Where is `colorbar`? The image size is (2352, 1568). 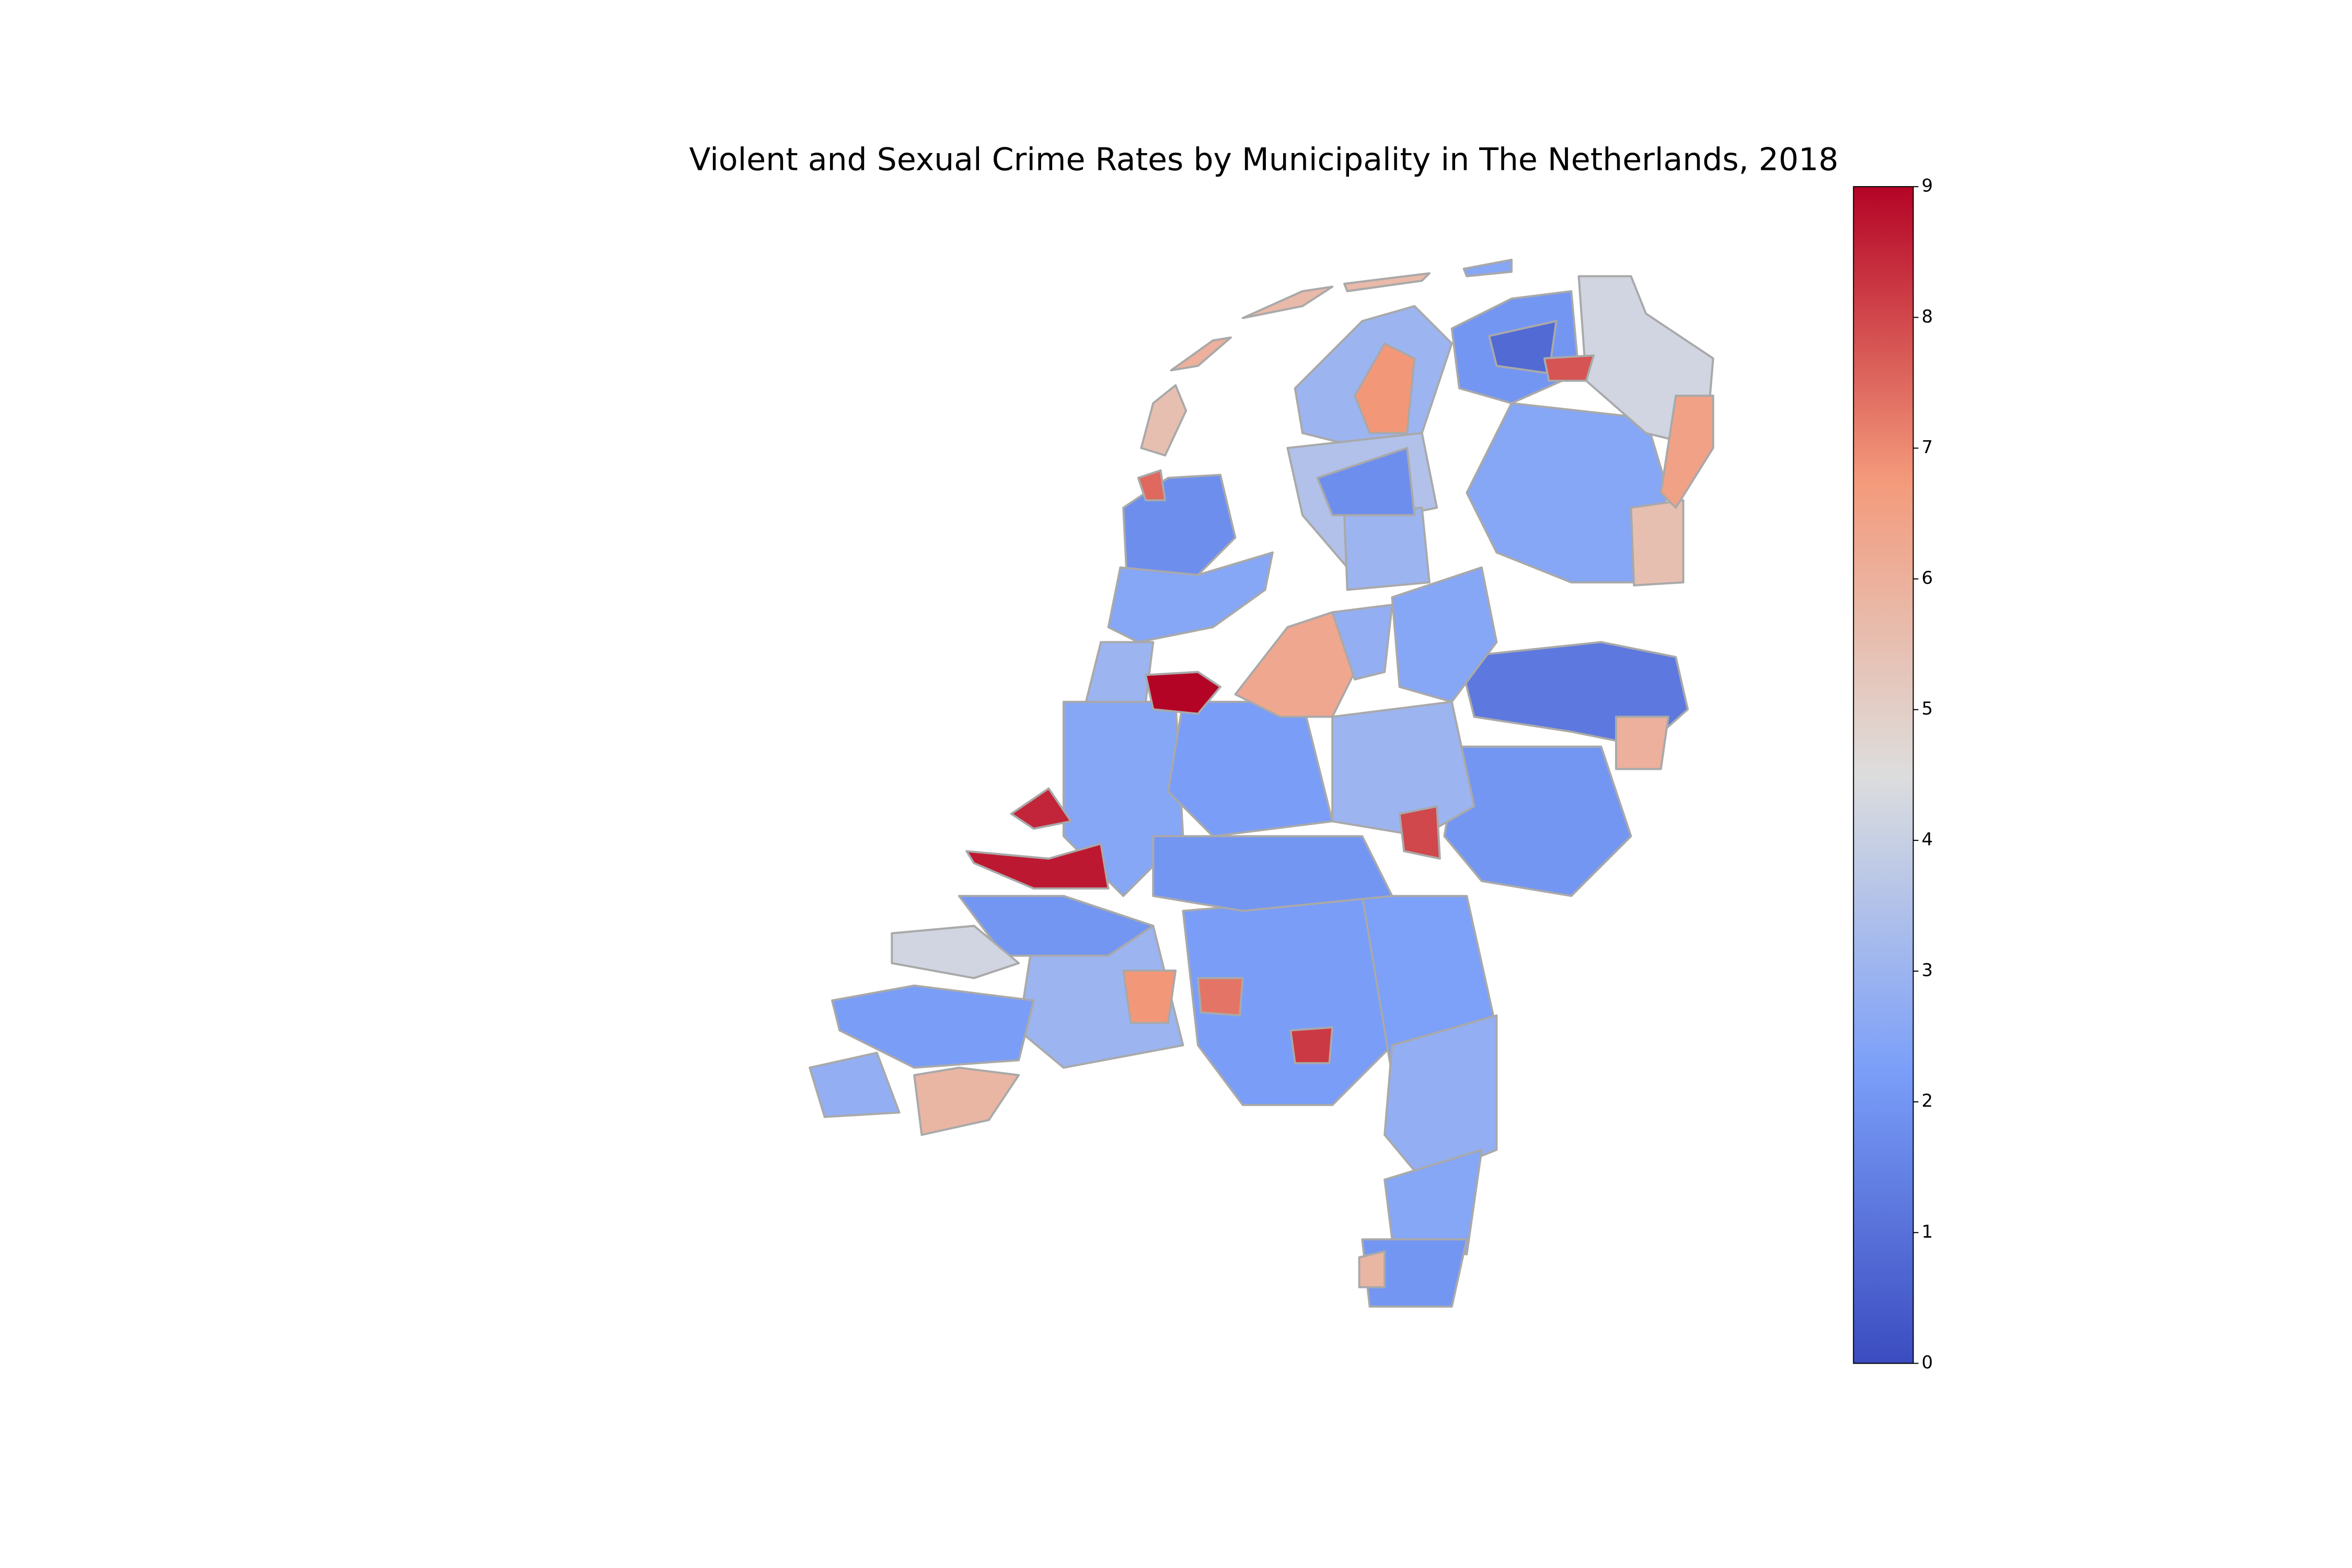 colorbar is located at coordinates (1883, 775).